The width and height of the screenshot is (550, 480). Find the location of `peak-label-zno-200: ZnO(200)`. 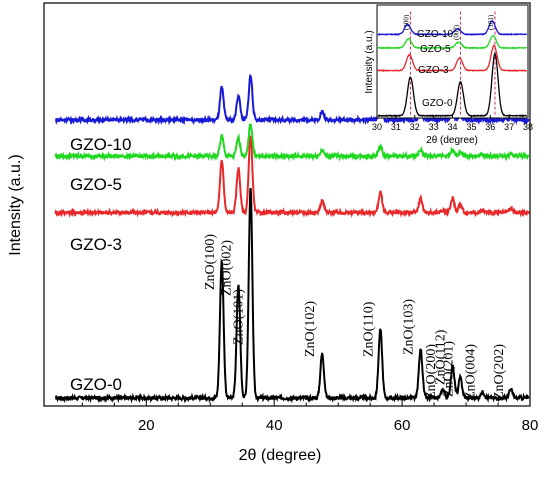

peak-label-zno-200: ZnO(200) is located at coordinates (431, 372).